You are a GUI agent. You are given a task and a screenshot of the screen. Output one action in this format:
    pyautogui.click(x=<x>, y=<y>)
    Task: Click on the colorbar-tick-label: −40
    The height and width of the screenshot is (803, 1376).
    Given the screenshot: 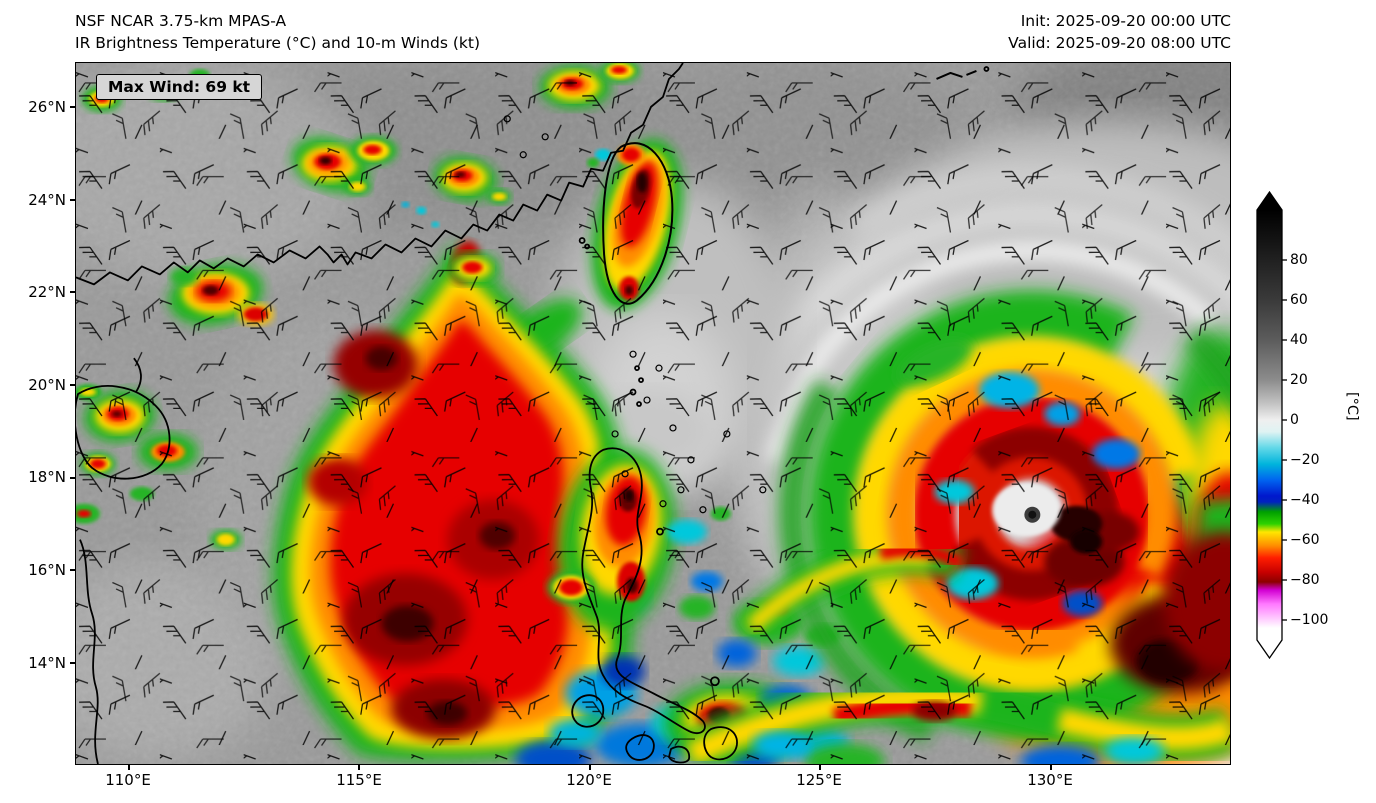 What is the action you would take?
    pyautogui.click(x=1305, y=500)
    